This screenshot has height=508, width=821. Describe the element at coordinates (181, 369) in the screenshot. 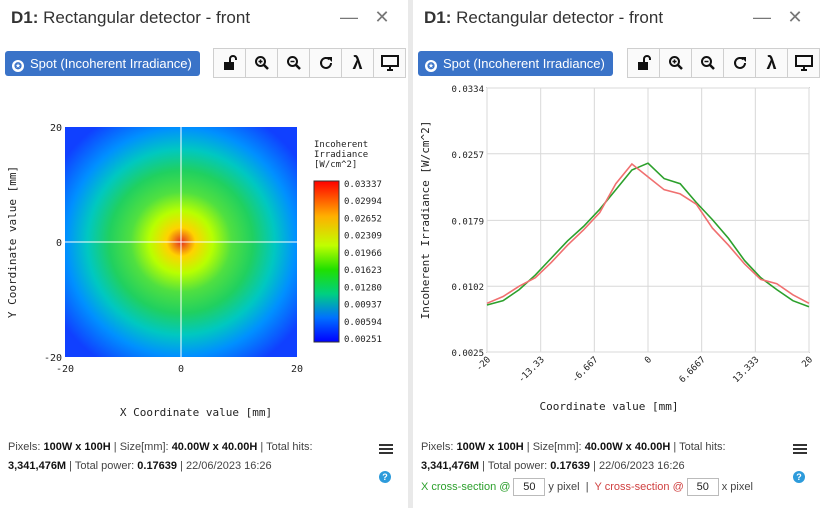

I see `heatmap-x-tick-label: 0` at that location.